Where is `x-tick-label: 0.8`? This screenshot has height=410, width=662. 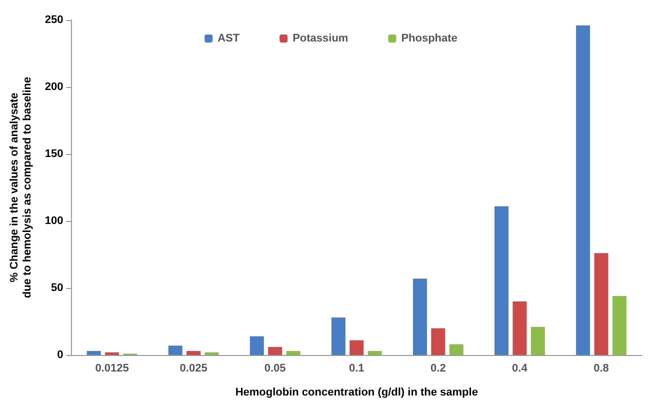
x-tick-label: 0.8 is located at coordinates (601, 368).